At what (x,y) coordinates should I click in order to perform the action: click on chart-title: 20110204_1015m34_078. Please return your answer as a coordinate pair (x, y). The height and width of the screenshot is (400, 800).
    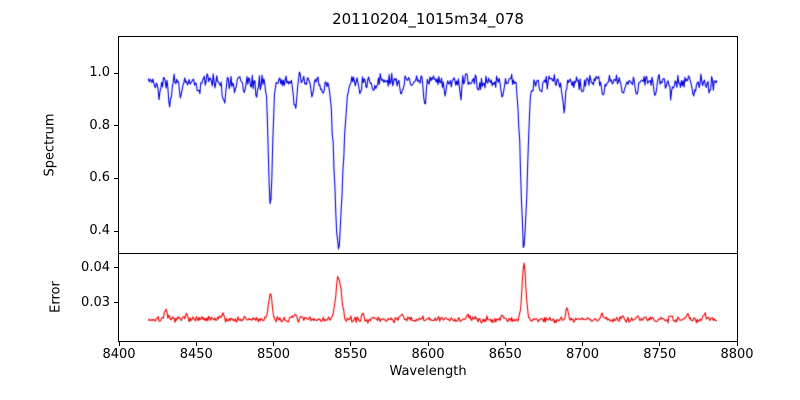
    Looking at the image, I should click on (428, 19).